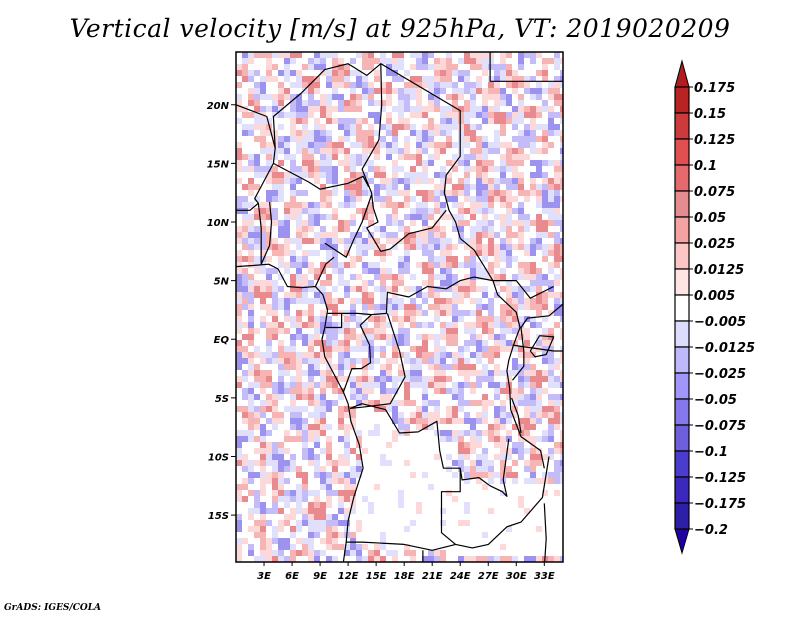 The height and width of the screenshot is (618, 800). What do you see at coordinates (711, 530) in the screenshot?
I see `colorbar-label: −0.2` at bounding box center [711, 530].